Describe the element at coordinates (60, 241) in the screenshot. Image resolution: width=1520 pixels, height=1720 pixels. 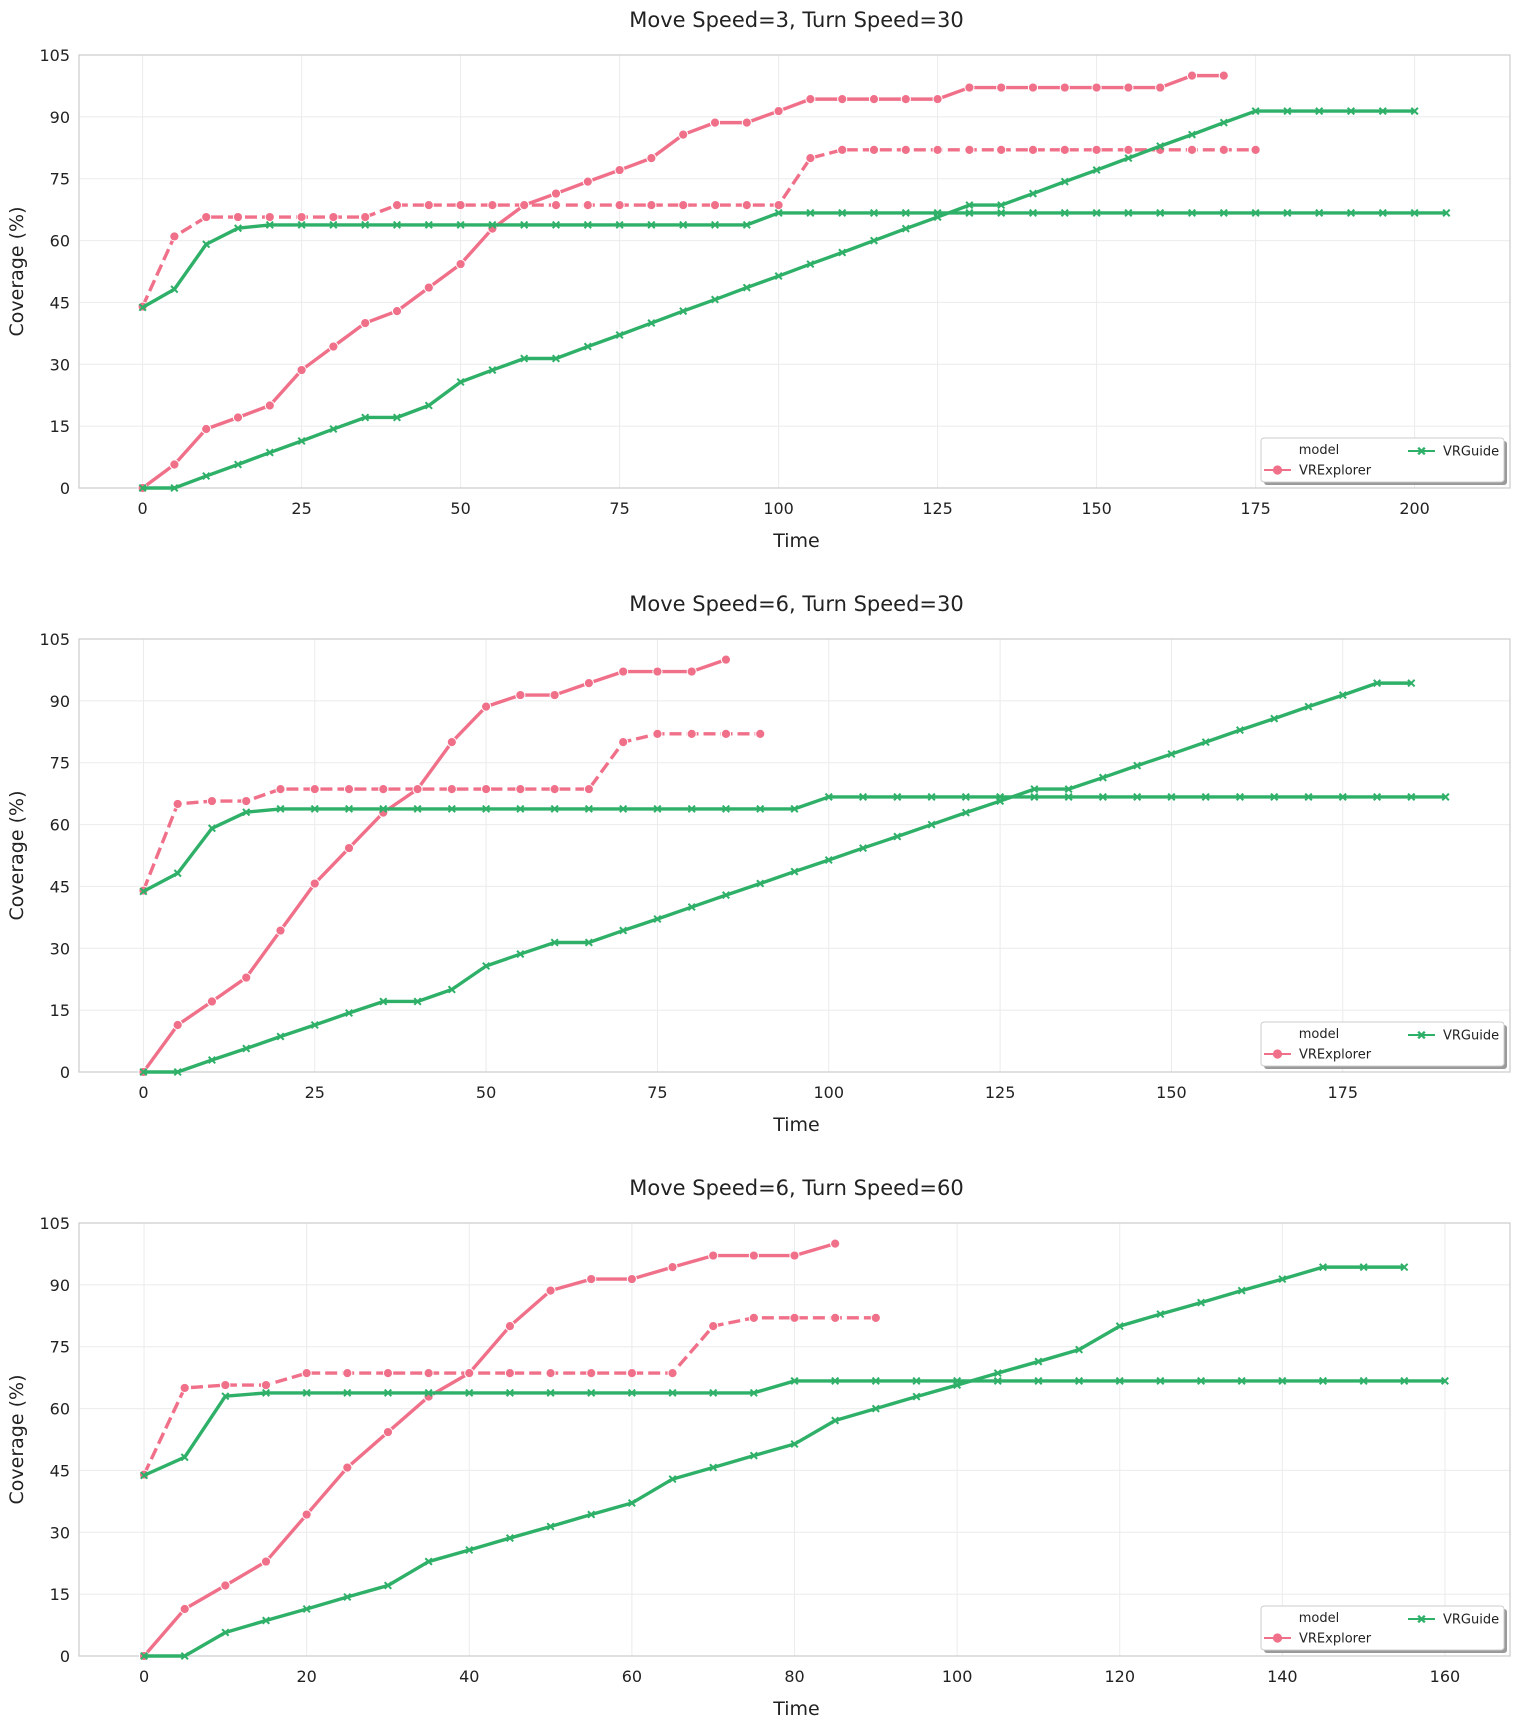
I see `y-tick-label: 60` at that location.